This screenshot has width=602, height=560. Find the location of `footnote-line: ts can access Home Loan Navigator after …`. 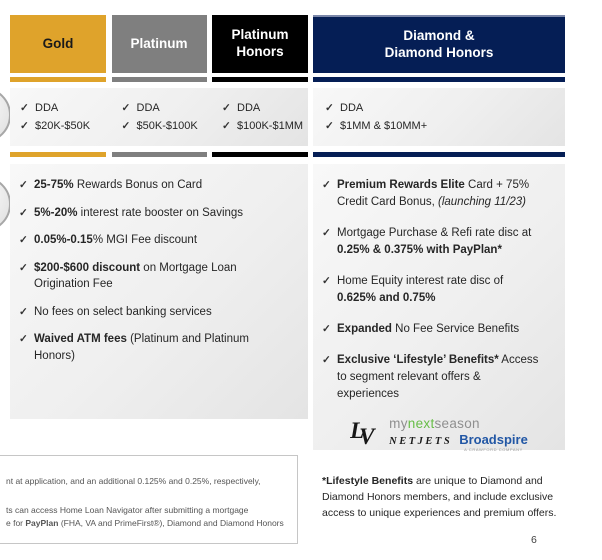

footnote-line: ts can access Home Loan Navigator after … is located at coordinates (127, 510).